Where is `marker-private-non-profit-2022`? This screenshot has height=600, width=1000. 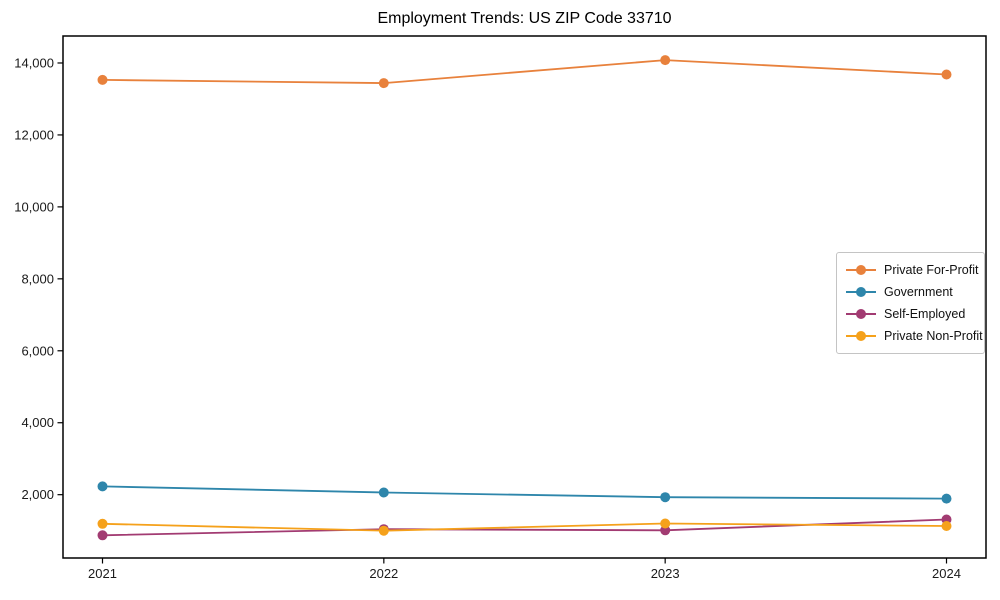
marker-private-non-profit-2022 is located at coordinates (383, 530).